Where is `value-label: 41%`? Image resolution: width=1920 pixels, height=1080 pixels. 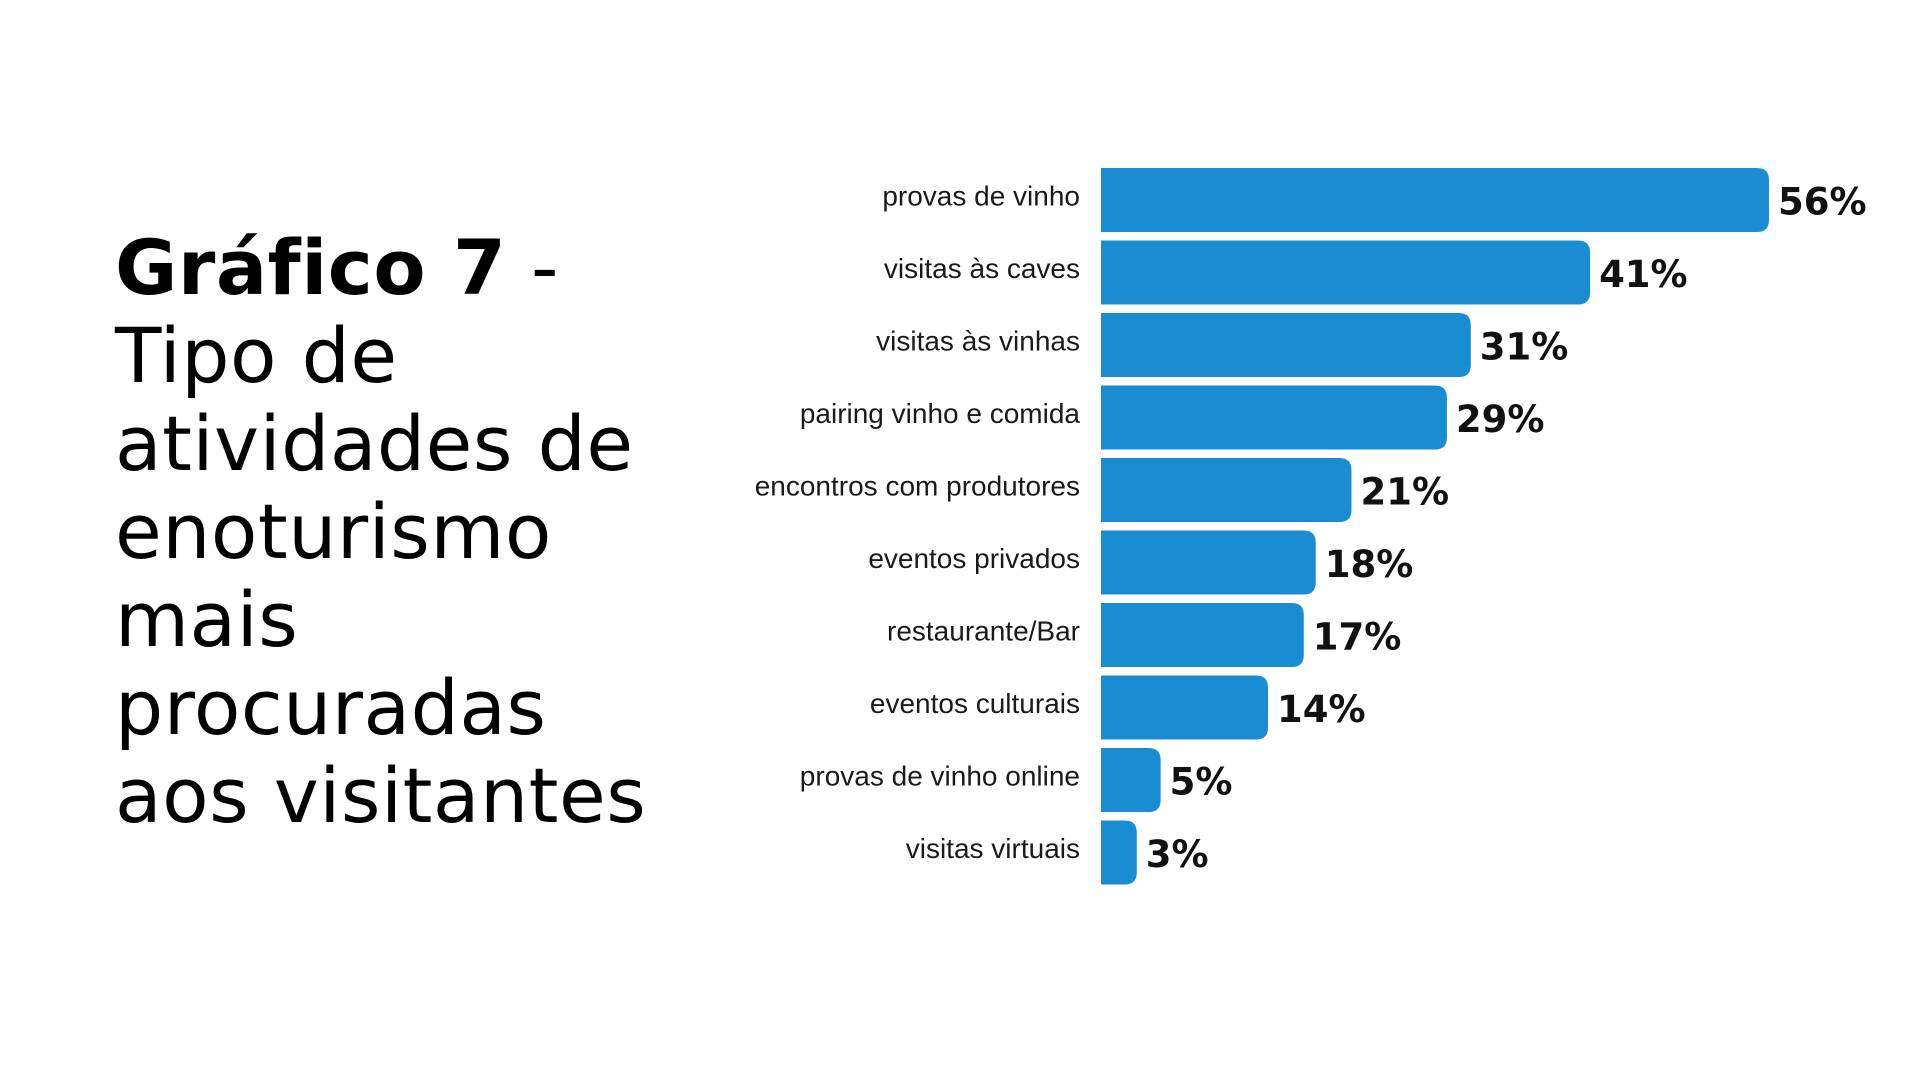
value-label: 41% is located at coordinates (1643, 274).